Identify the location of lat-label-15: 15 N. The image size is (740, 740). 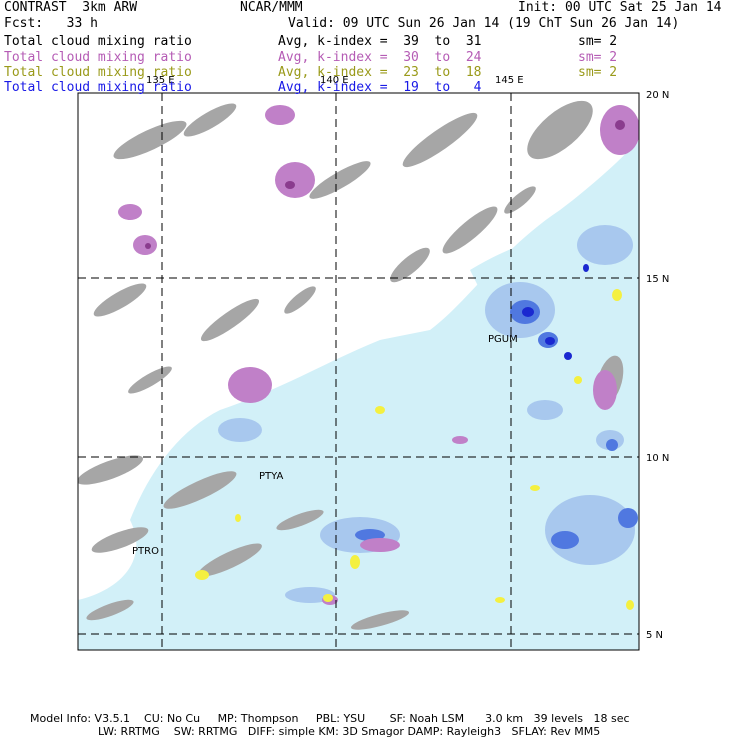
(657, 279).